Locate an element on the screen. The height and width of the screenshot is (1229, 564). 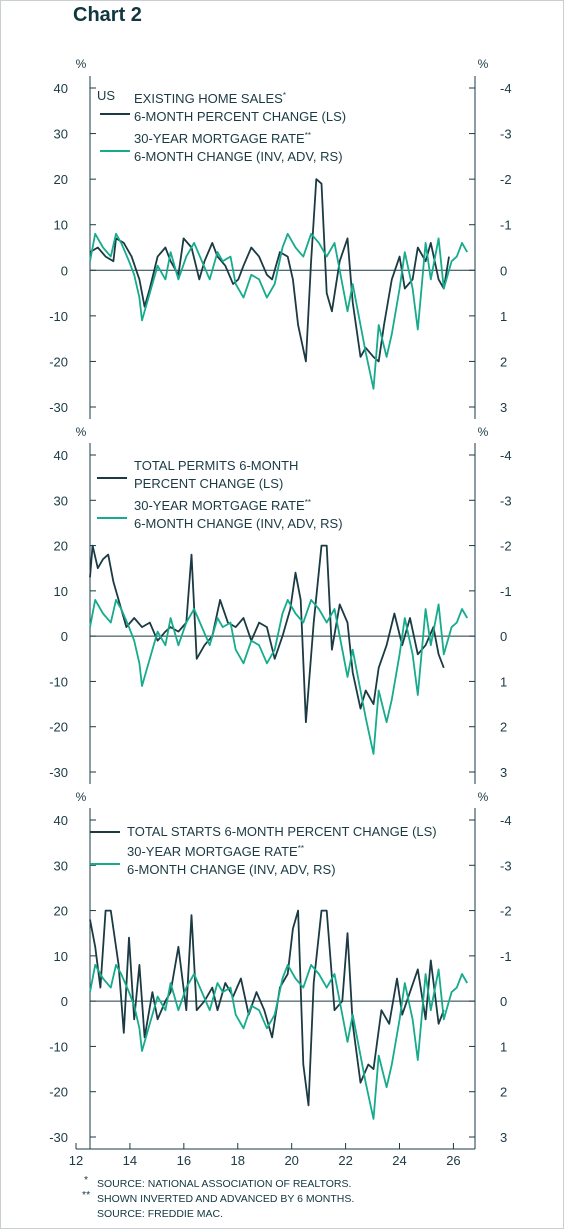
x-tick-label: 14 is located at coordinates (130, 1160).